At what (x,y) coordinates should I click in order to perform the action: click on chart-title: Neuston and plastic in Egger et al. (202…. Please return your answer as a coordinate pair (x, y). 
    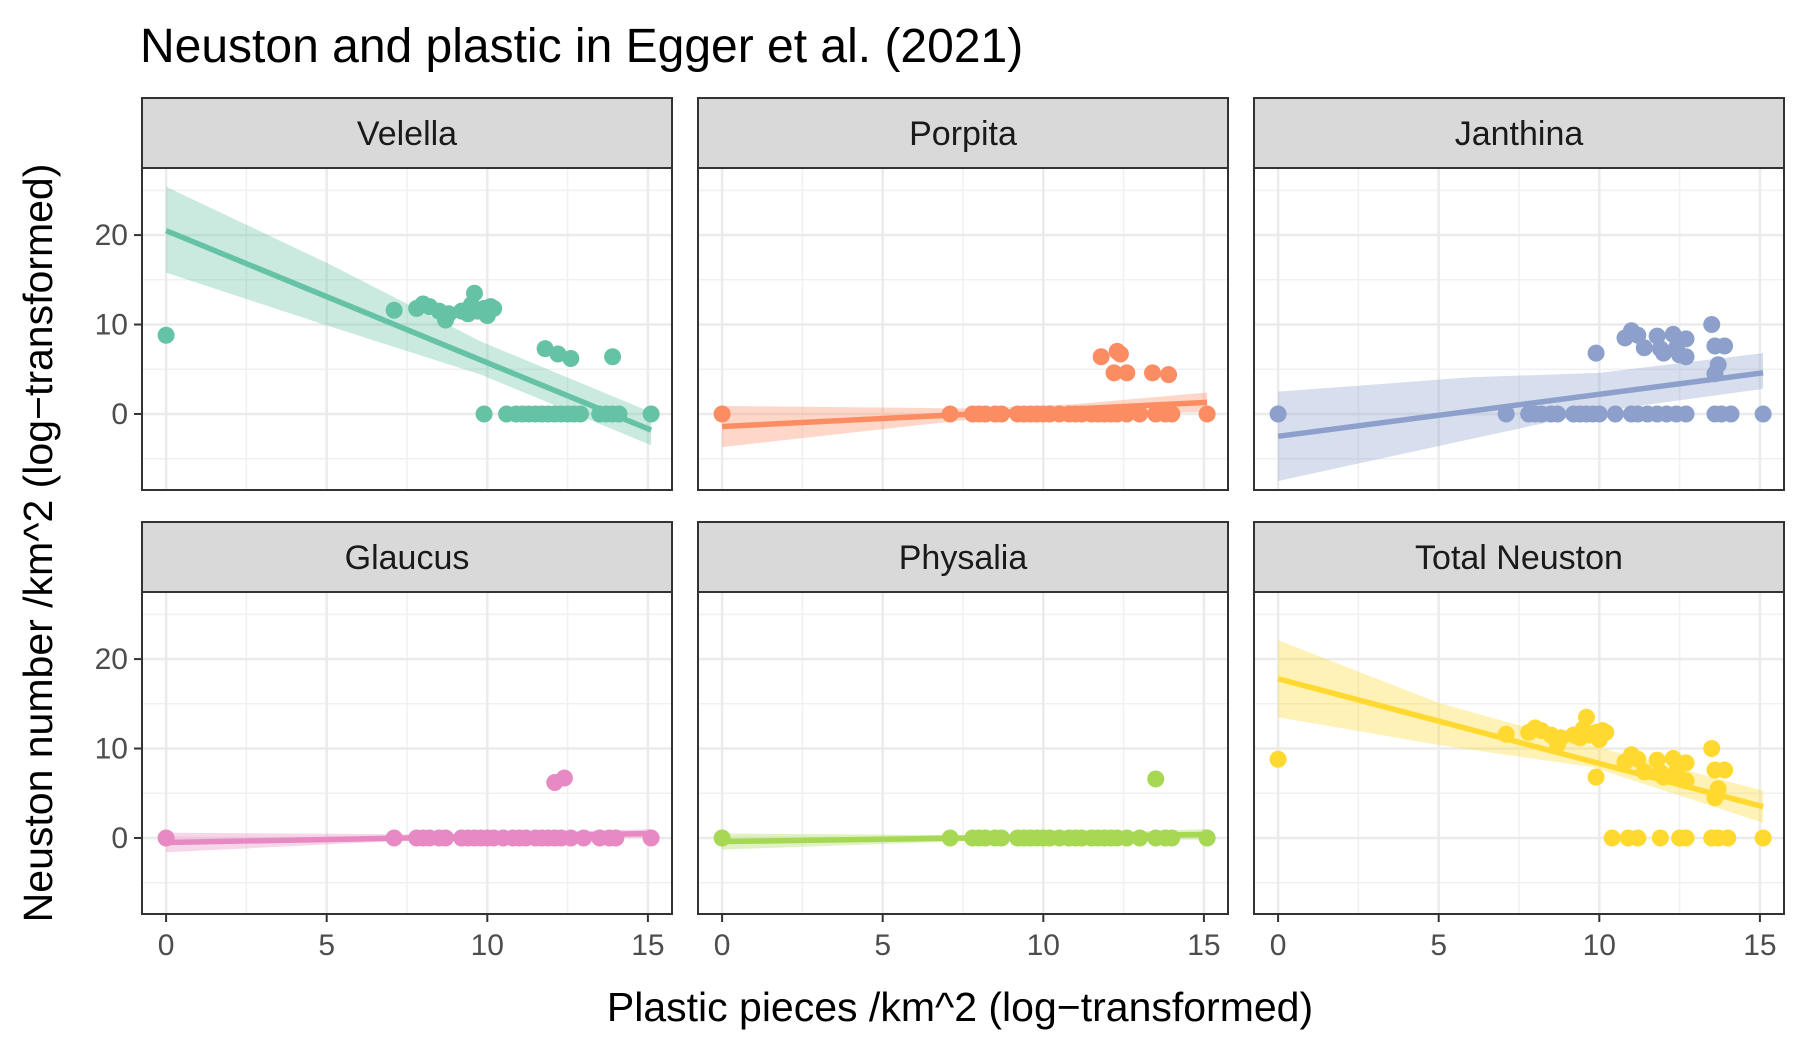
    Looking at the image, I should click on (581, 46).